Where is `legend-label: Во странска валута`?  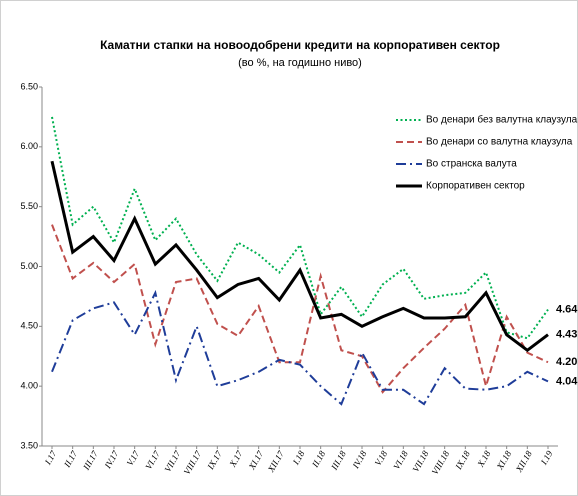 legend-label: Во странска валута is located at coordinates (471, 164).